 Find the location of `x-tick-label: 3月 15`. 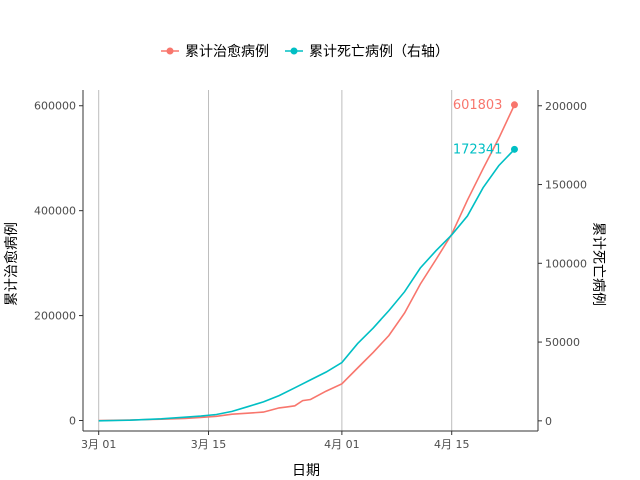

x-tick-label: 3月 15 is located at coordinates (209, 444).